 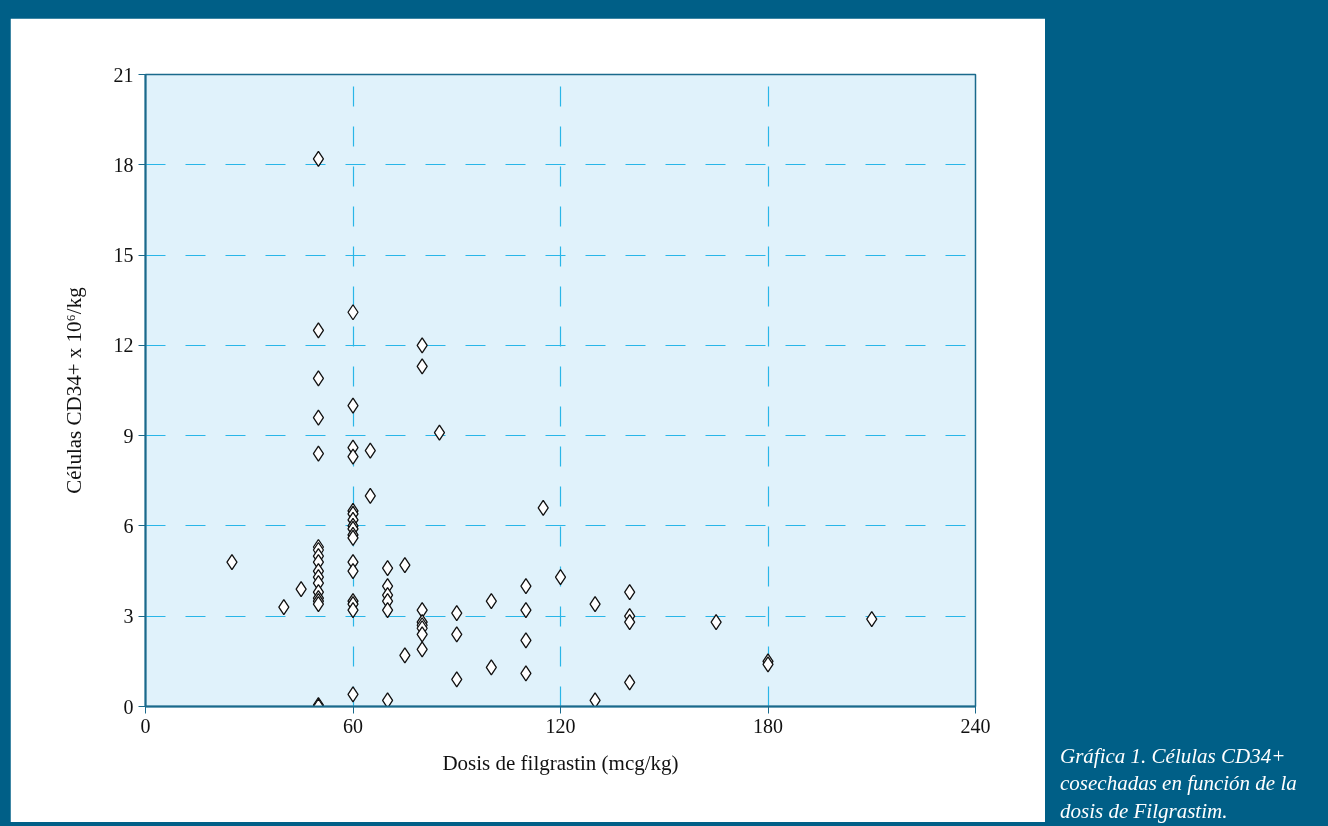 I want to click on x-tick-label: 120, so click(x=560, y=725).